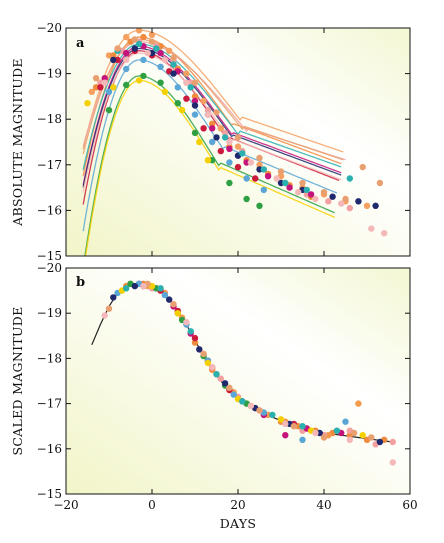 This screenshot has height=543, width=444. I want to click on panel-b-y-tick-label: −15, so click(49, 494).